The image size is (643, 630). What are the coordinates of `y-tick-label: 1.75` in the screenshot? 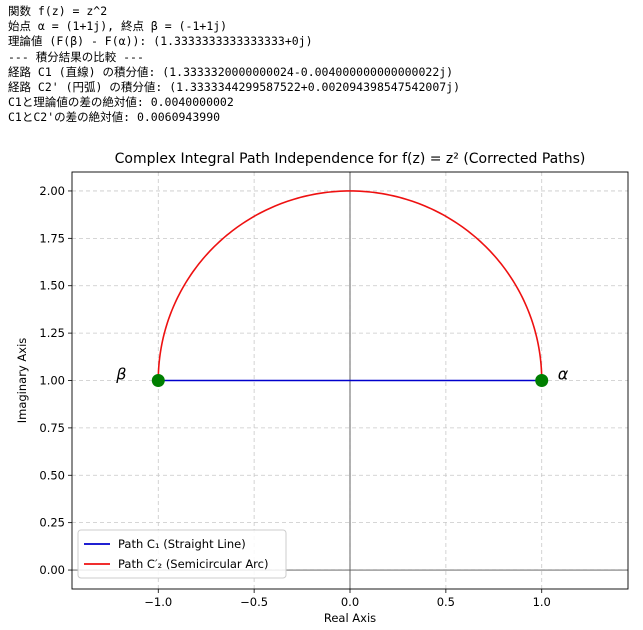 It's located at (52, 238).